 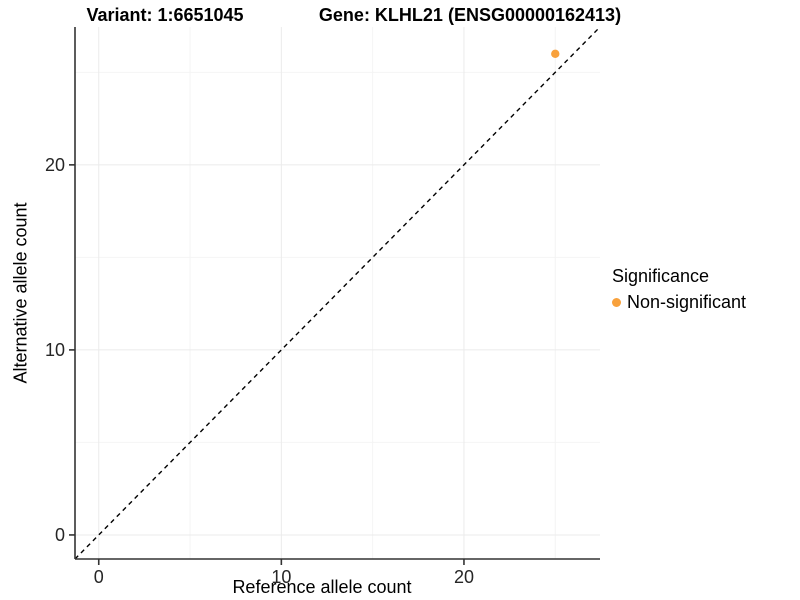 I want to click on gene-title: Gene: KLHL21 (ENSG00000162413), so click(x=470, y=15).